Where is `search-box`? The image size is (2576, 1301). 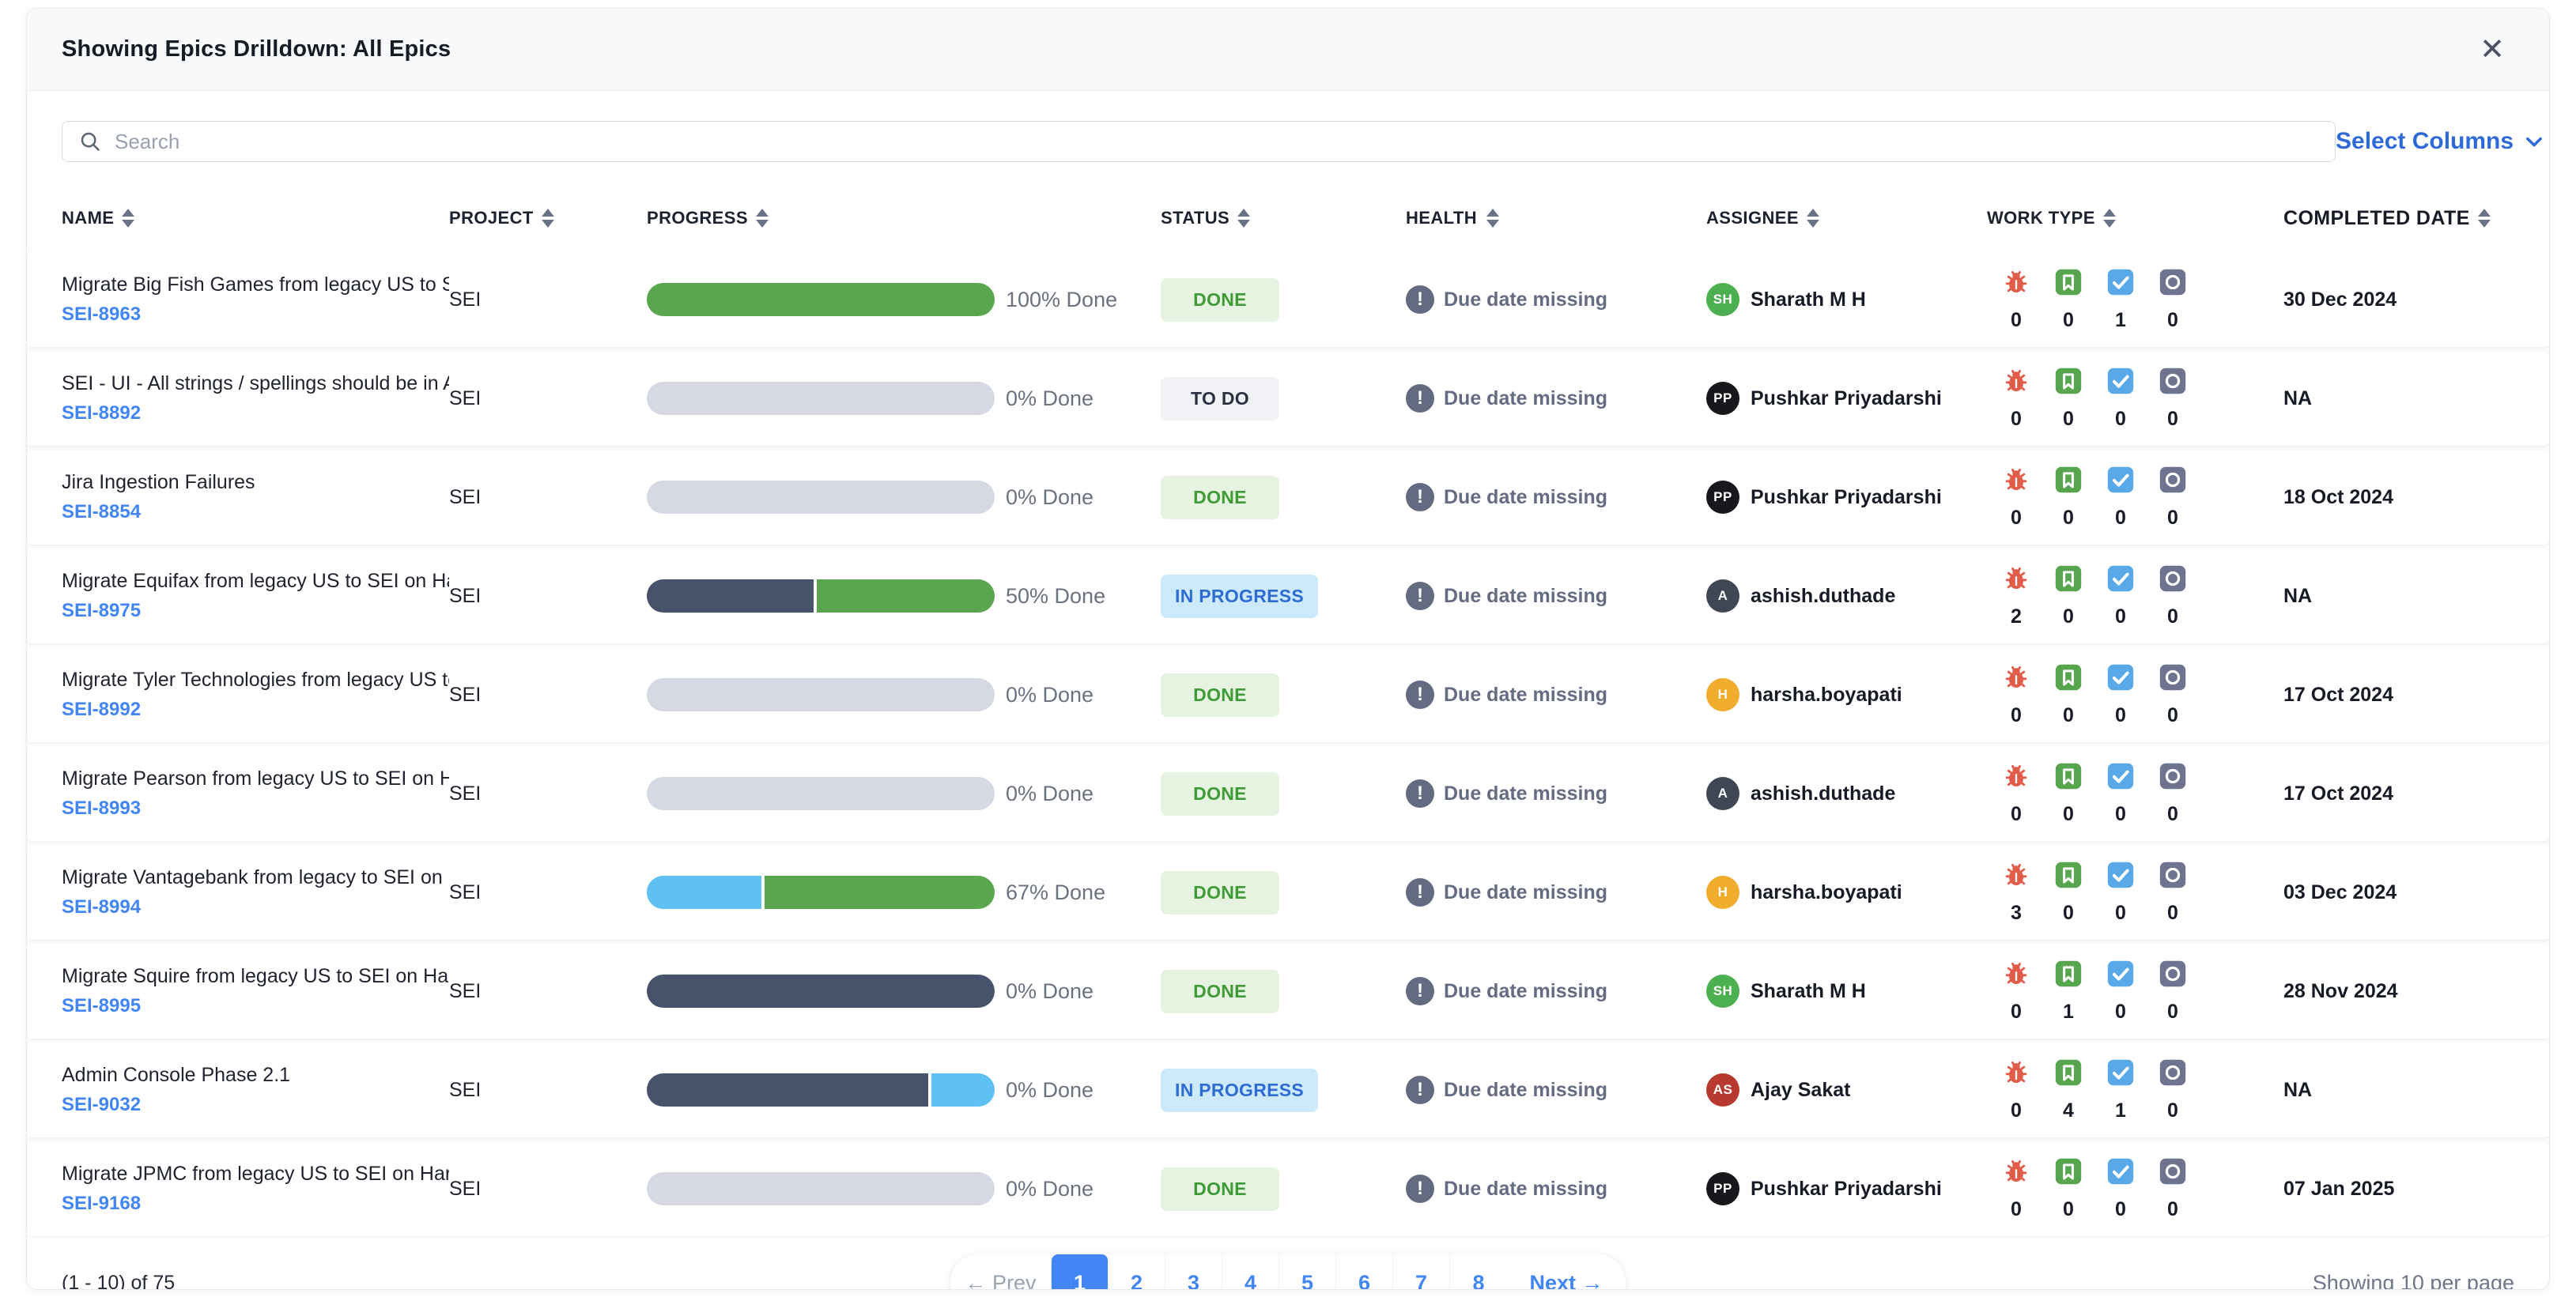 search-box is located at coordinates (1199, 141).